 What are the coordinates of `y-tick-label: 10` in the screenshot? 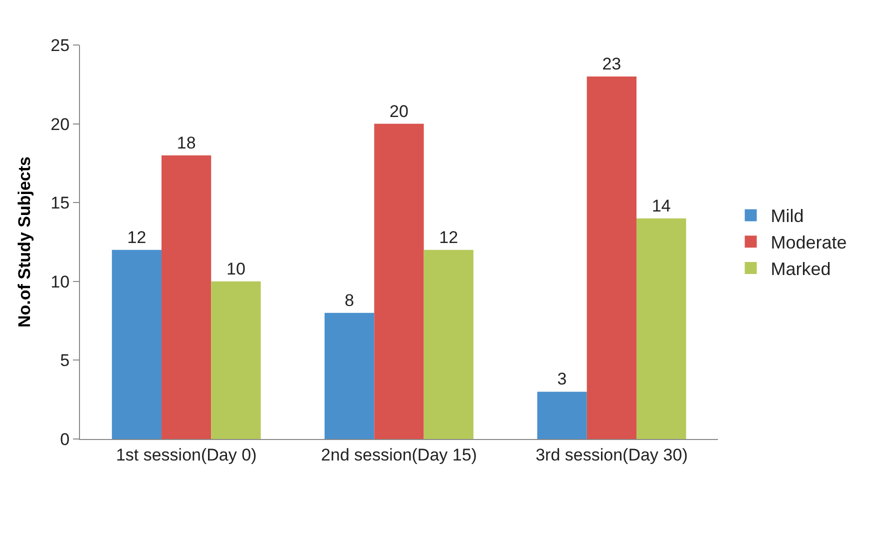 It's located at (60, 282).